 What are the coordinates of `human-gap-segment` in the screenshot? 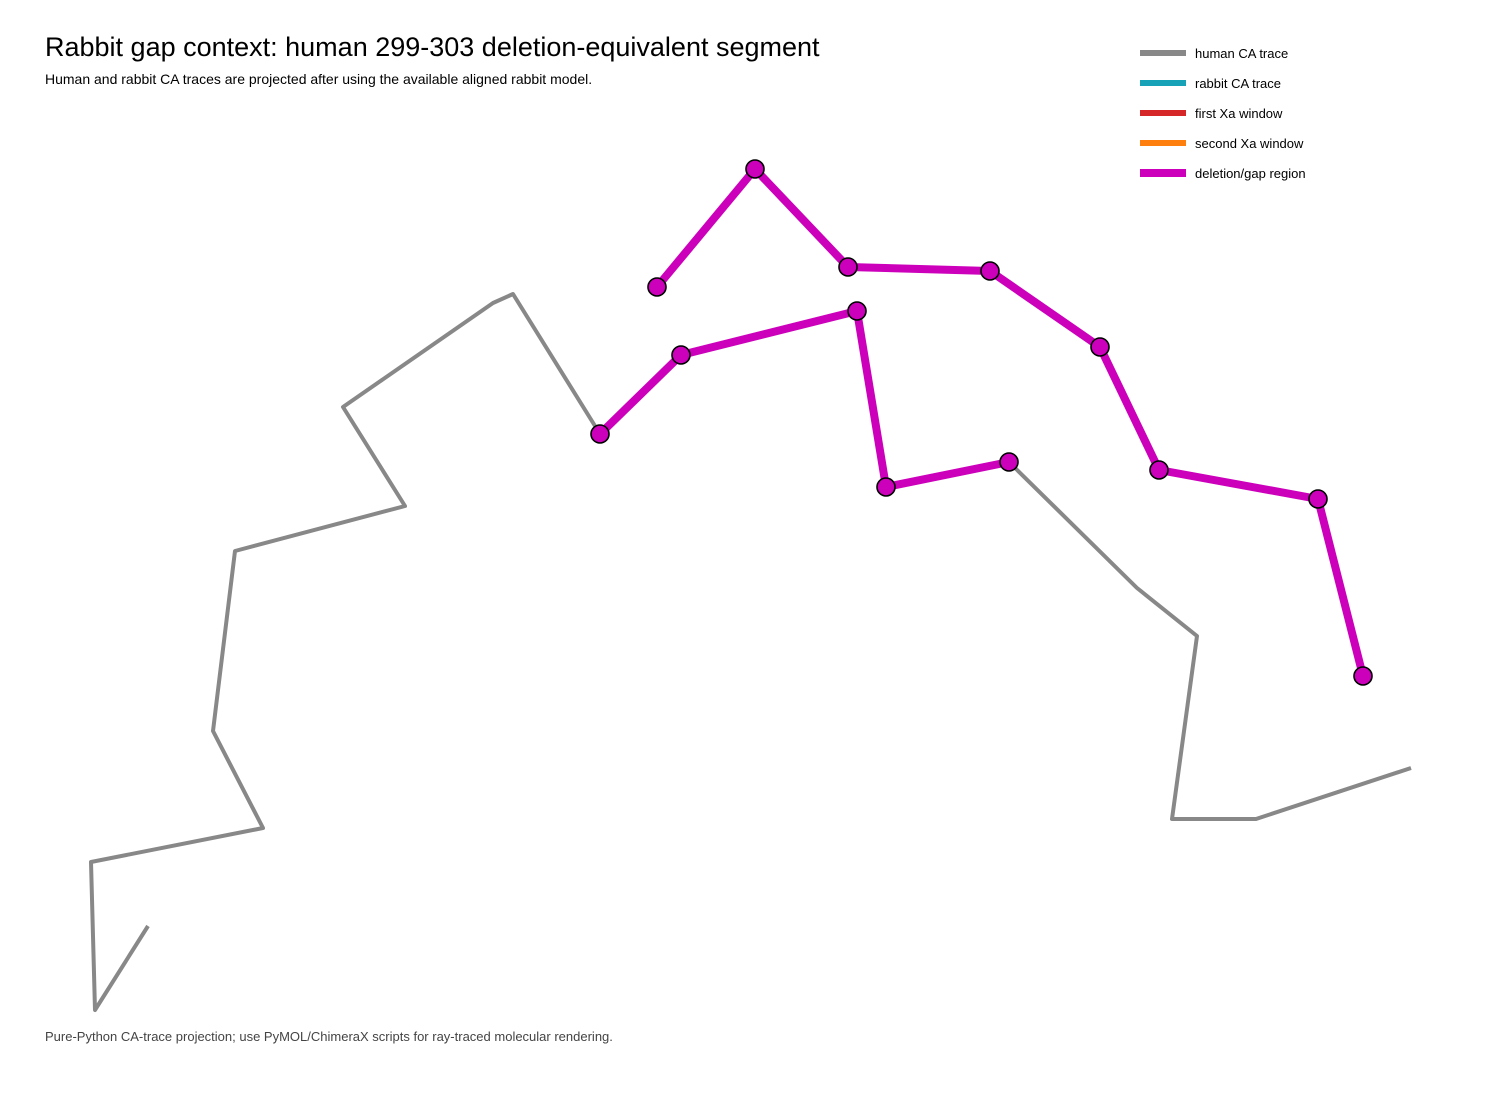 It's located at (803, 399).